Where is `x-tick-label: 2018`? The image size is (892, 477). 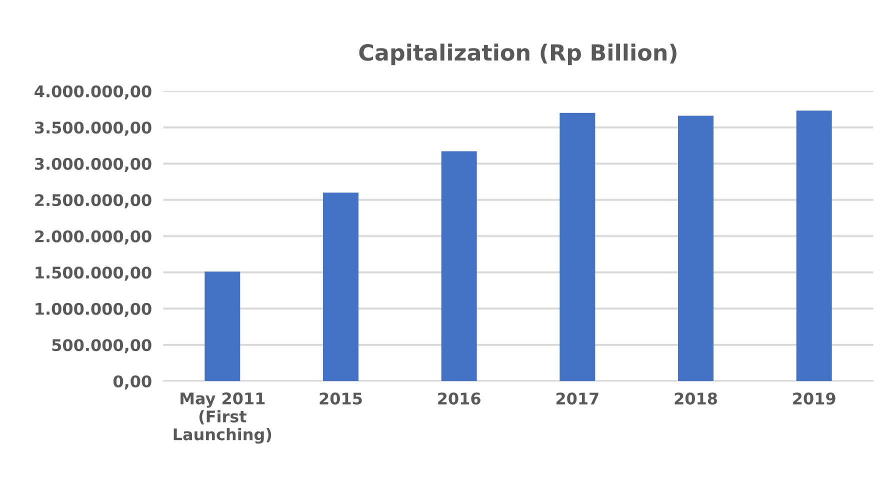 x-tick-label: 2018 is located at coordinates (695, 398).